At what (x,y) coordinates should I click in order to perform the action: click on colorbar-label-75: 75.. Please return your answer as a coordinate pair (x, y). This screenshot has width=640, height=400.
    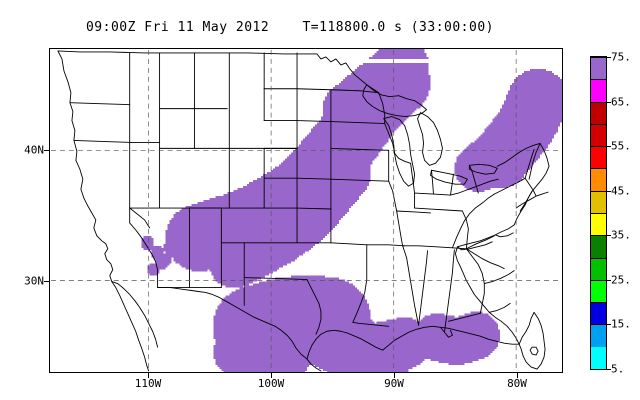
    Looking at the image, I should click on (621, 57).